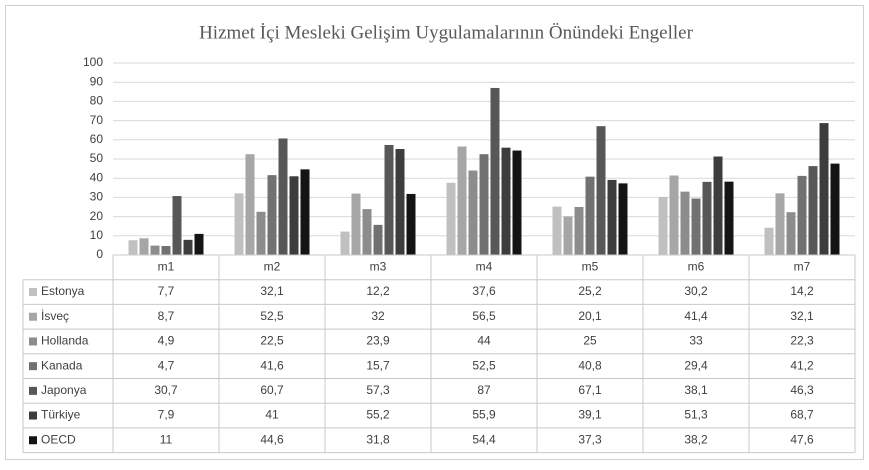 The width and height of the screenshot is (869, 470). Describe the element at coordinates (272, 267) in the screenshot. I see `x-tick-label: m2` at that location.